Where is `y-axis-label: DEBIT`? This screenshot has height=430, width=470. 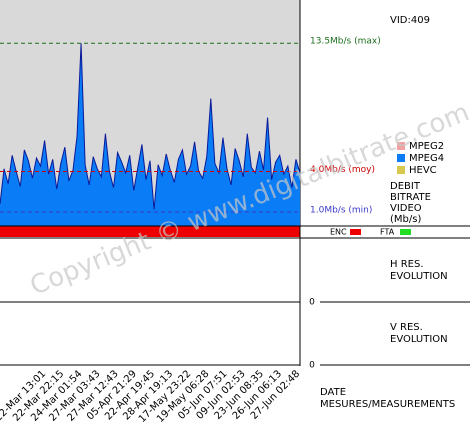 y-axis-label: DEBIT is located at coordinates (405, 186).